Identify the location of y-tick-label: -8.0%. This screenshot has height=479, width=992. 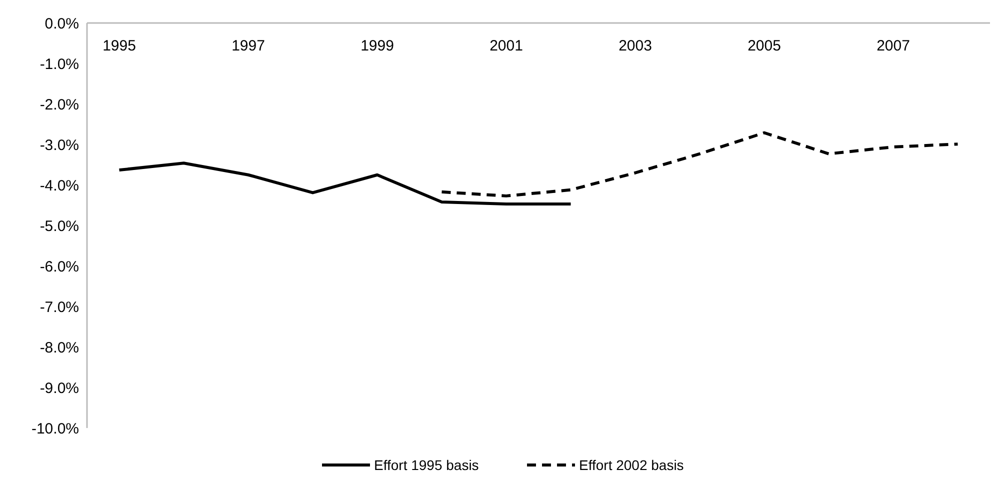
(59, 347).